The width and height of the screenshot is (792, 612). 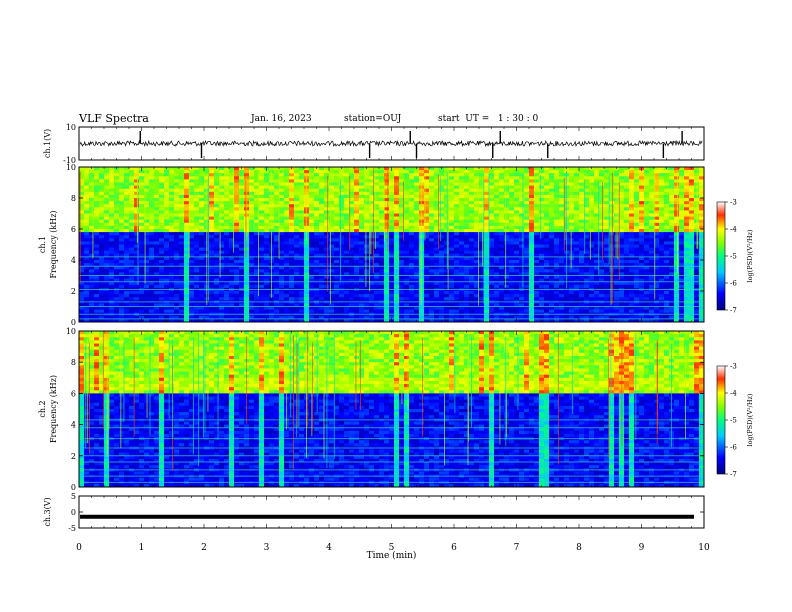 What do you see at coordinates (733, 257) in the screenshot?
I see `ch1-colorbar-tick-label: -5` at bounding box center [733, 257].